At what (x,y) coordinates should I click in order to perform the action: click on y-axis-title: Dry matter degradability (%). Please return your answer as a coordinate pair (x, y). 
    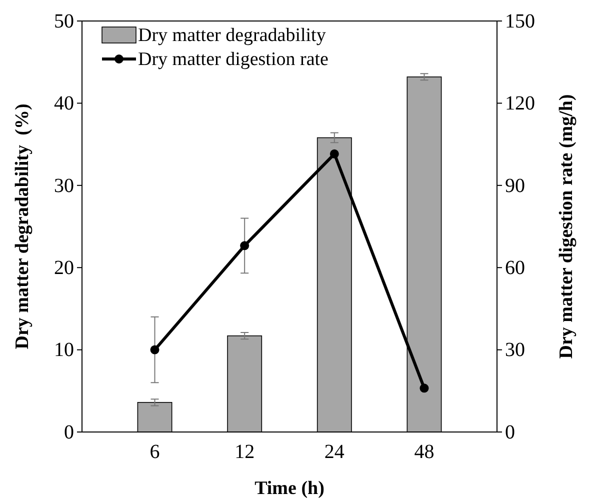
    Looking at the image, I should click on (22, 227).